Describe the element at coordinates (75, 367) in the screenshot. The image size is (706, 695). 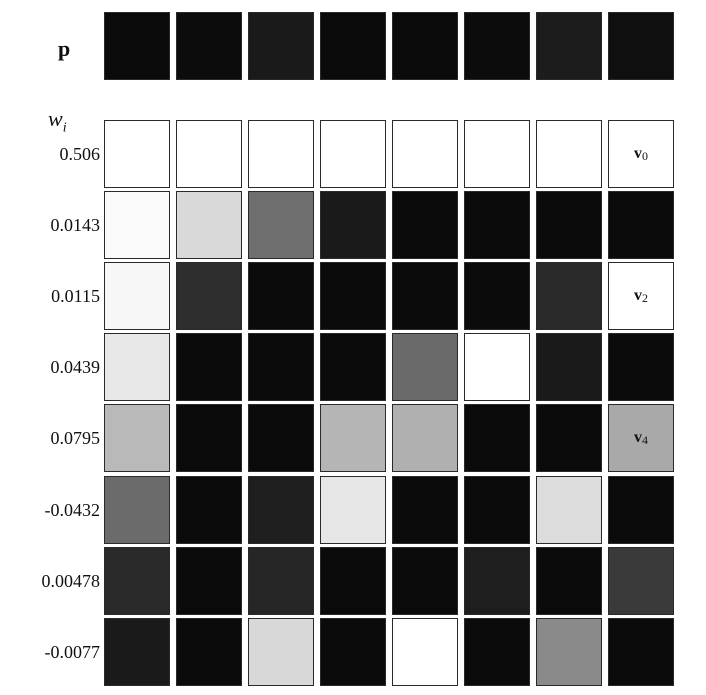
I see `weight-label: 0.0439` at that location.